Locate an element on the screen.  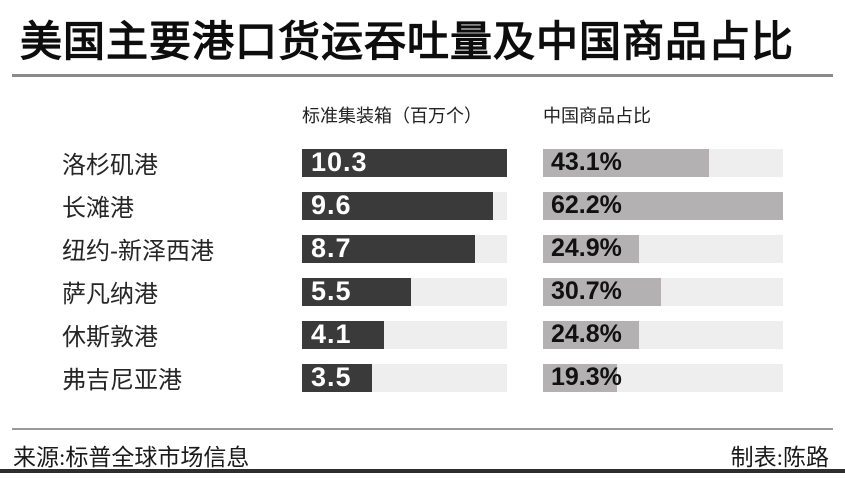
containers-value: 3.5 is located at coordinates (331, 377).